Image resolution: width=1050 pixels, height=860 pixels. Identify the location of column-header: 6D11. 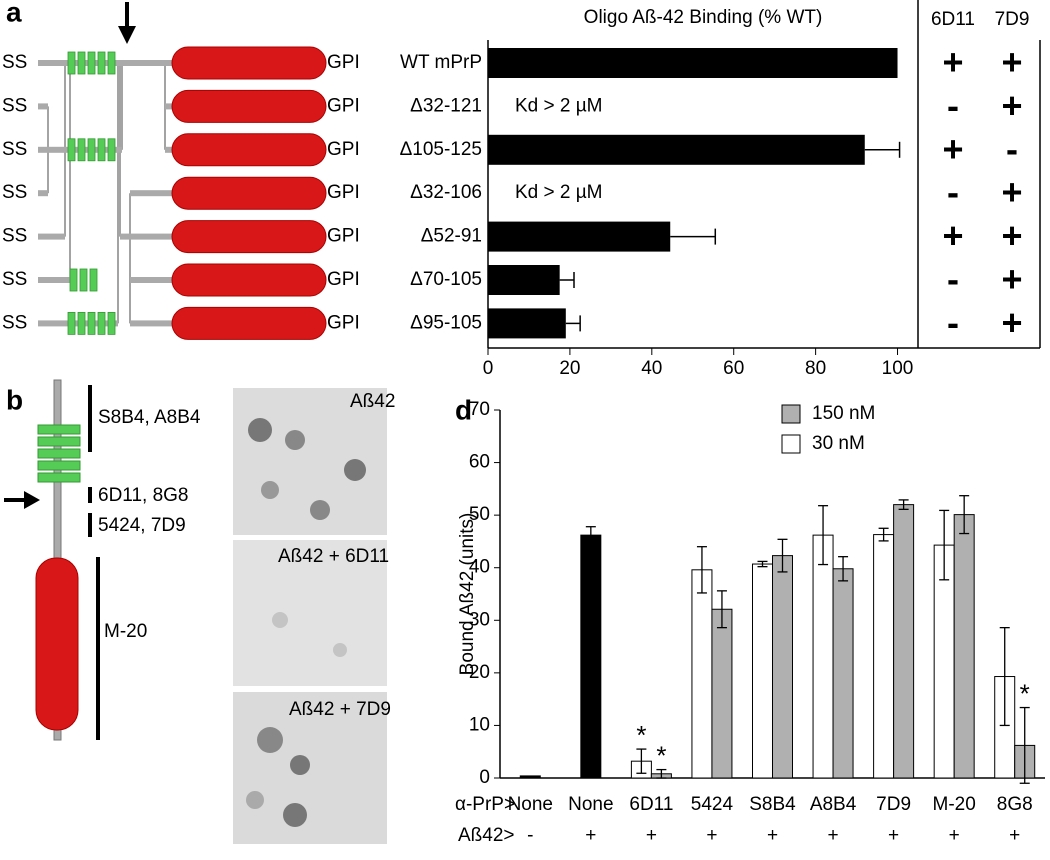
(953, 19).